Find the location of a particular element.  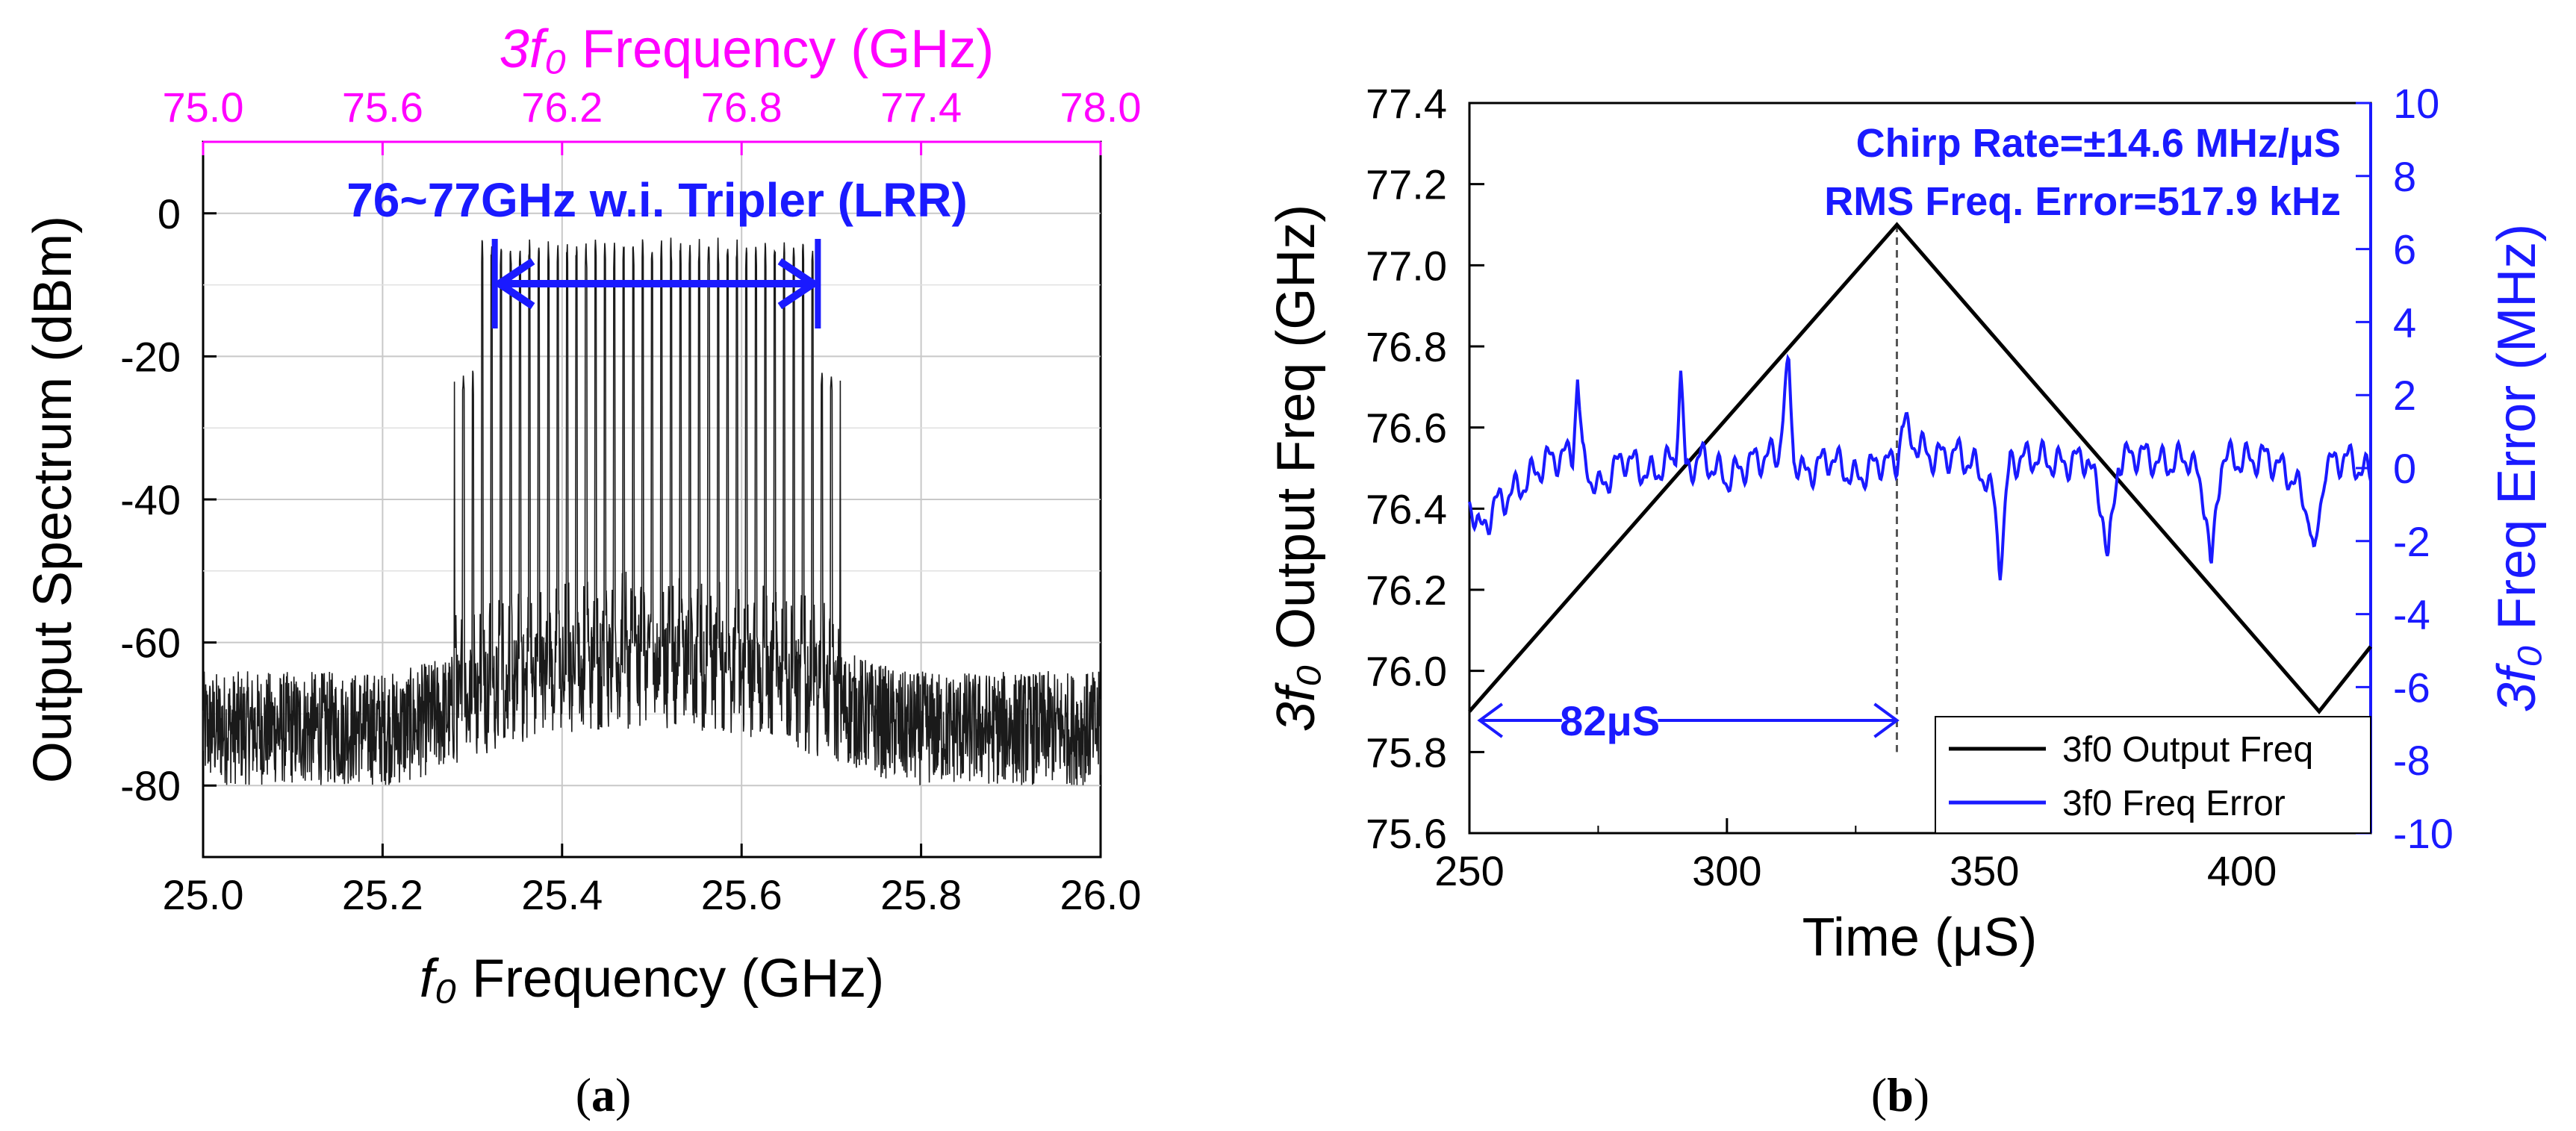

a-arrow-head-left is located at coordinates (513, 284).